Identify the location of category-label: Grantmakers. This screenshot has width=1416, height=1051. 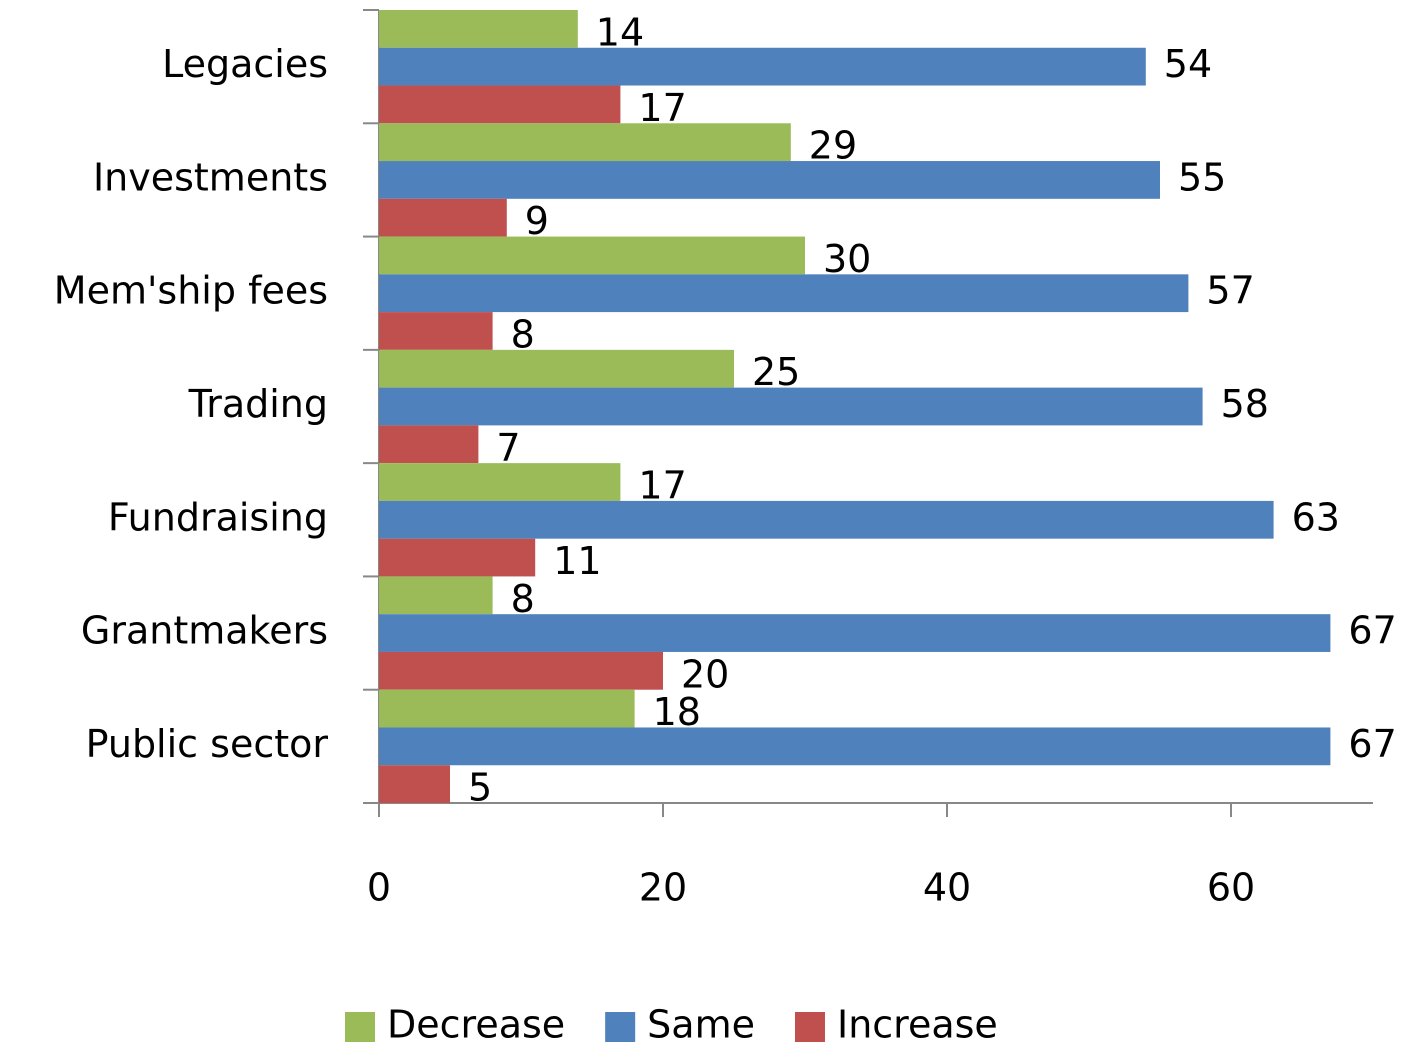
(204, 631).